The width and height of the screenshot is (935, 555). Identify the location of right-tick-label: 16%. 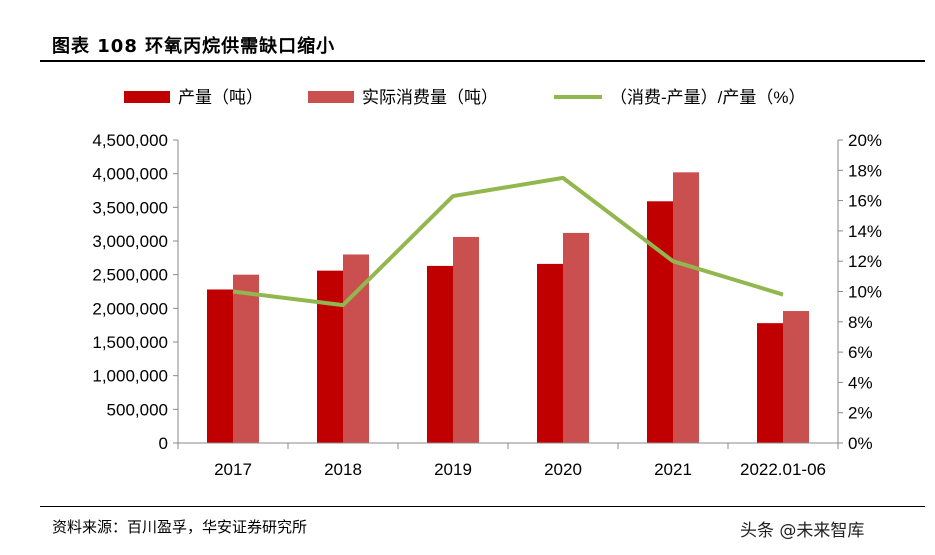
(865, 201).